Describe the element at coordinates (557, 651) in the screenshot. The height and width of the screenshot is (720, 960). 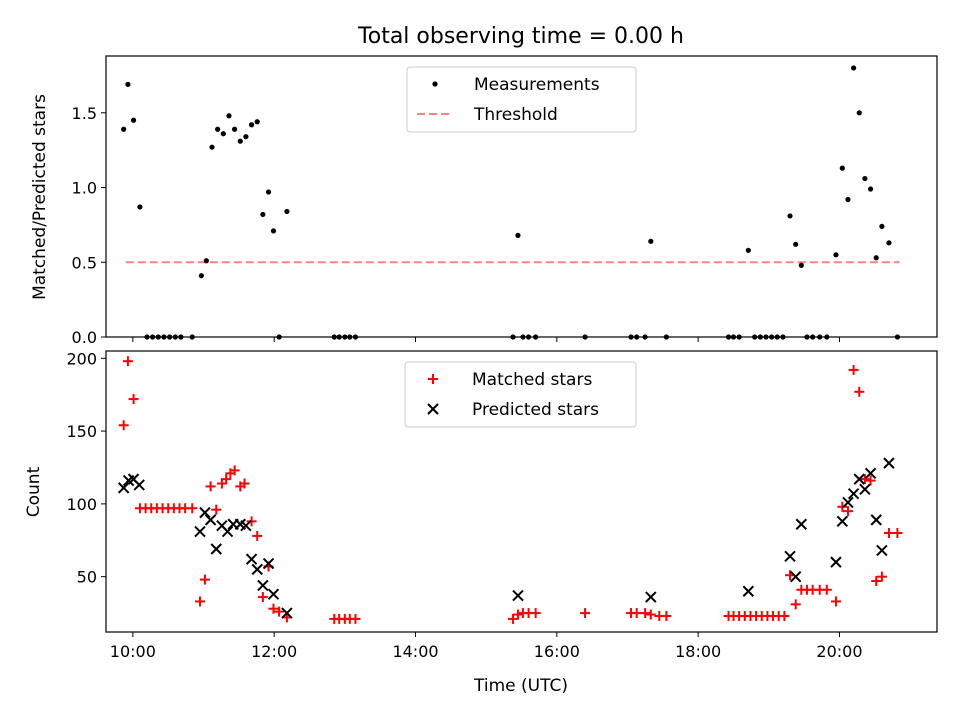
I see `x-tick-label: 16:00` at that location.